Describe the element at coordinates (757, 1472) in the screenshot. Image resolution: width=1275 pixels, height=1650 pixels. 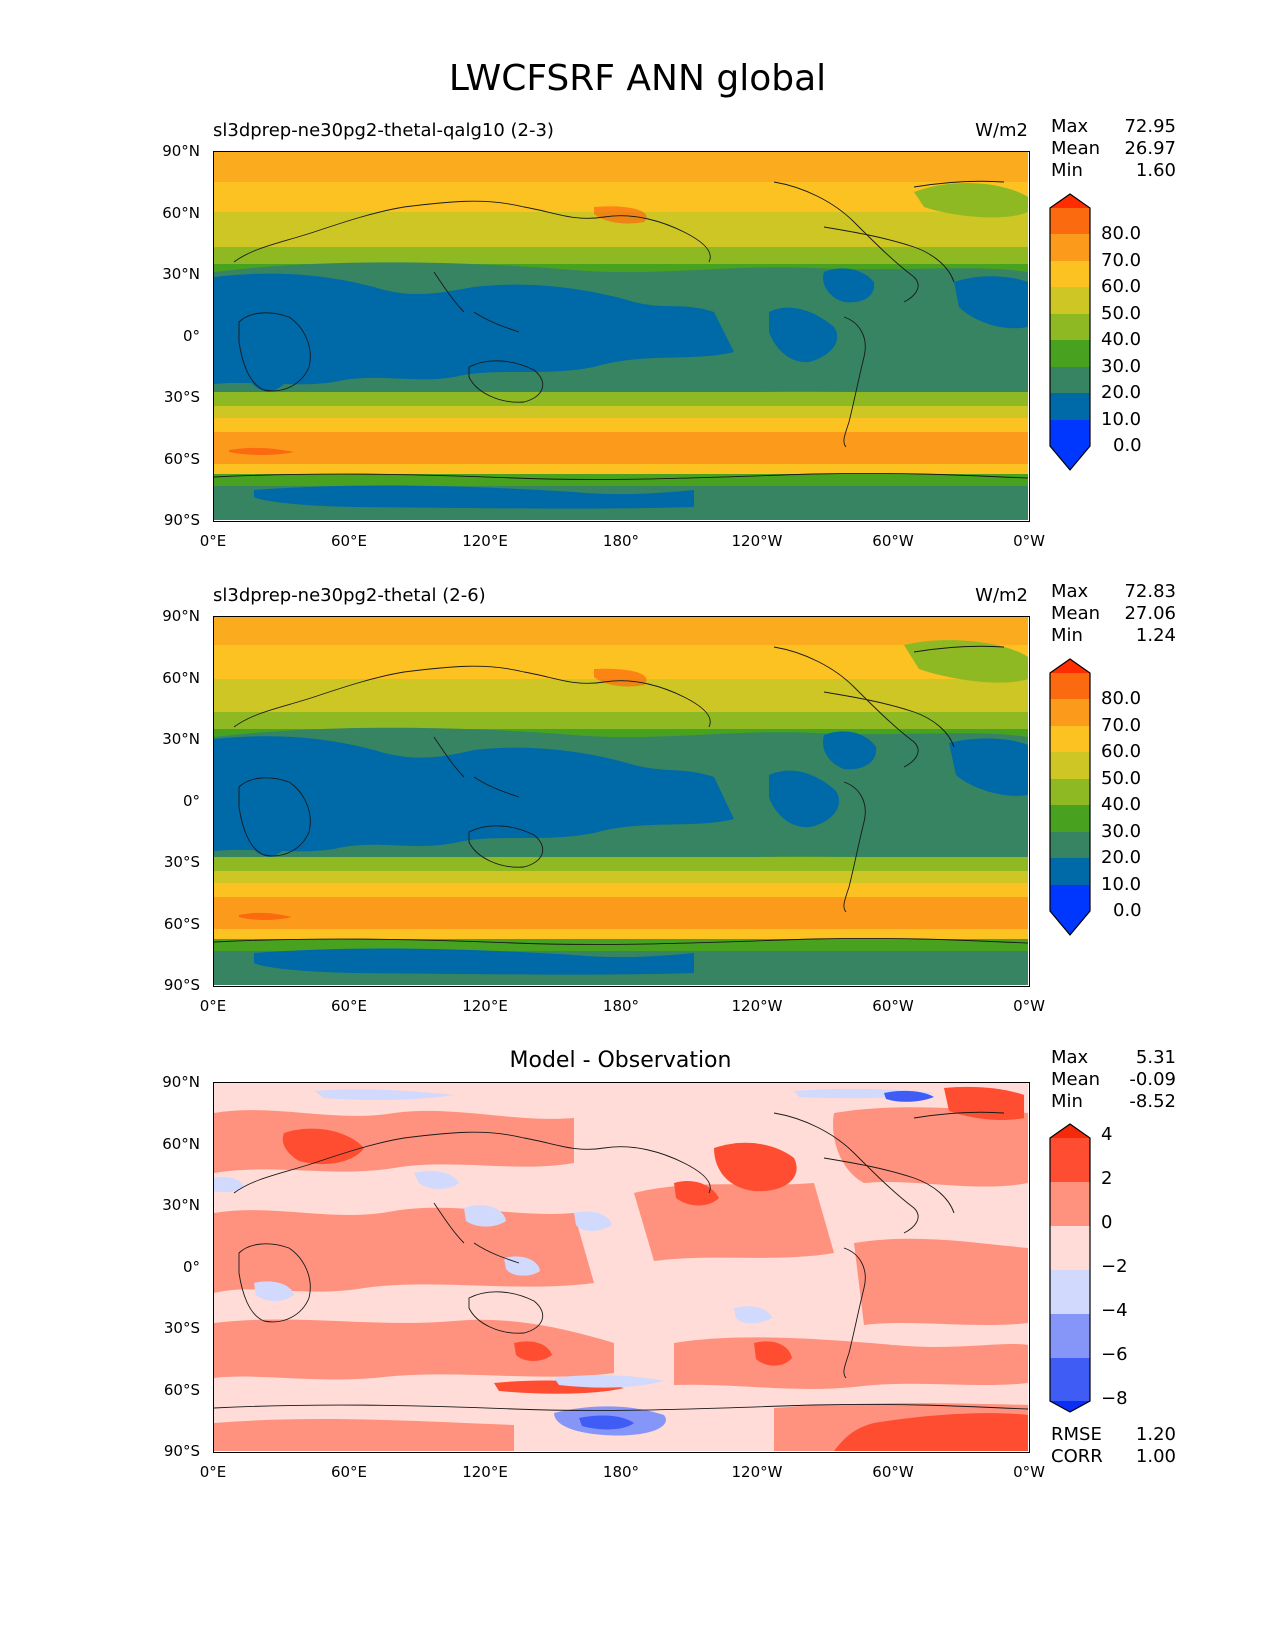
I see `panel-3-xtick: 120°W` at that location.